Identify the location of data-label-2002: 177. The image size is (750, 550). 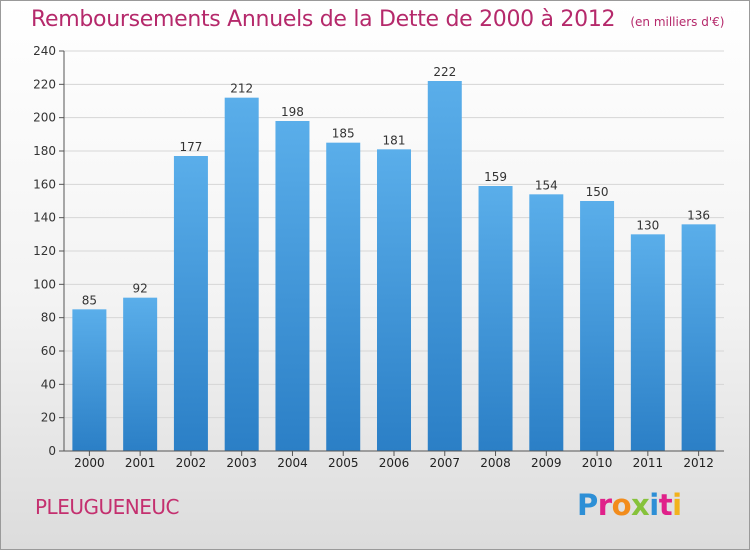
(190, 147).